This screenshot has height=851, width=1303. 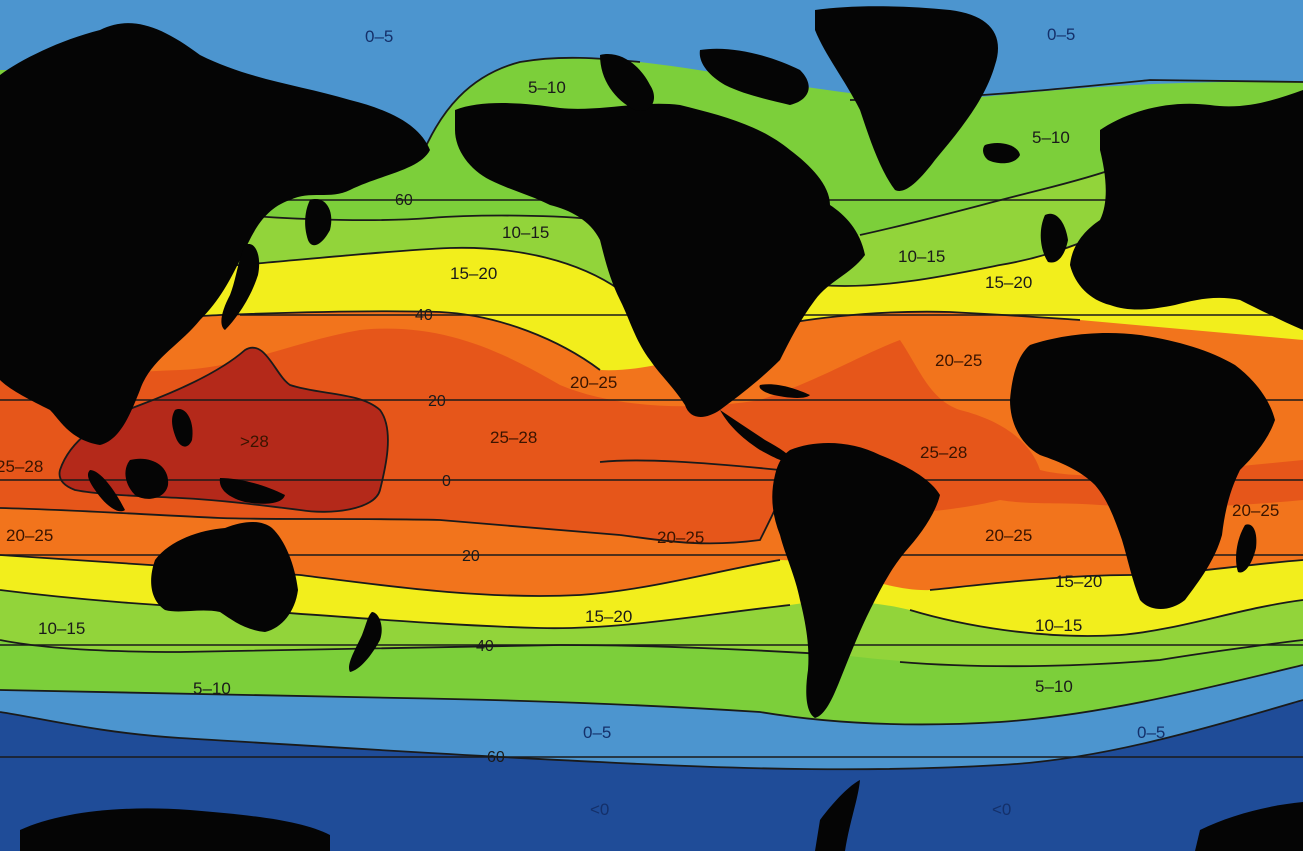 I want to click on label-n-atl-10-15: 10–15, so click(x=921, y=256).